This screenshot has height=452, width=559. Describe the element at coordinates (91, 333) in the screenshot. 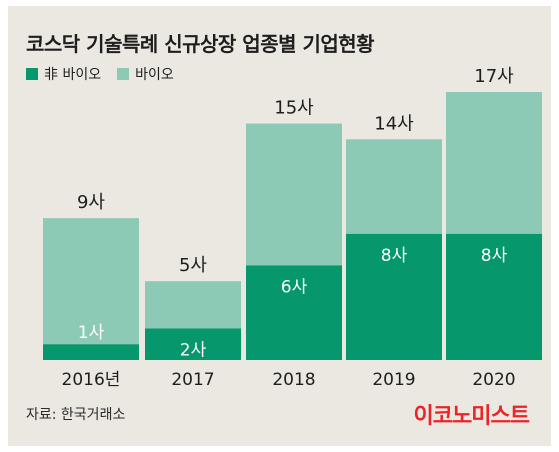

I see `segment-label-0: 1사` at that location.